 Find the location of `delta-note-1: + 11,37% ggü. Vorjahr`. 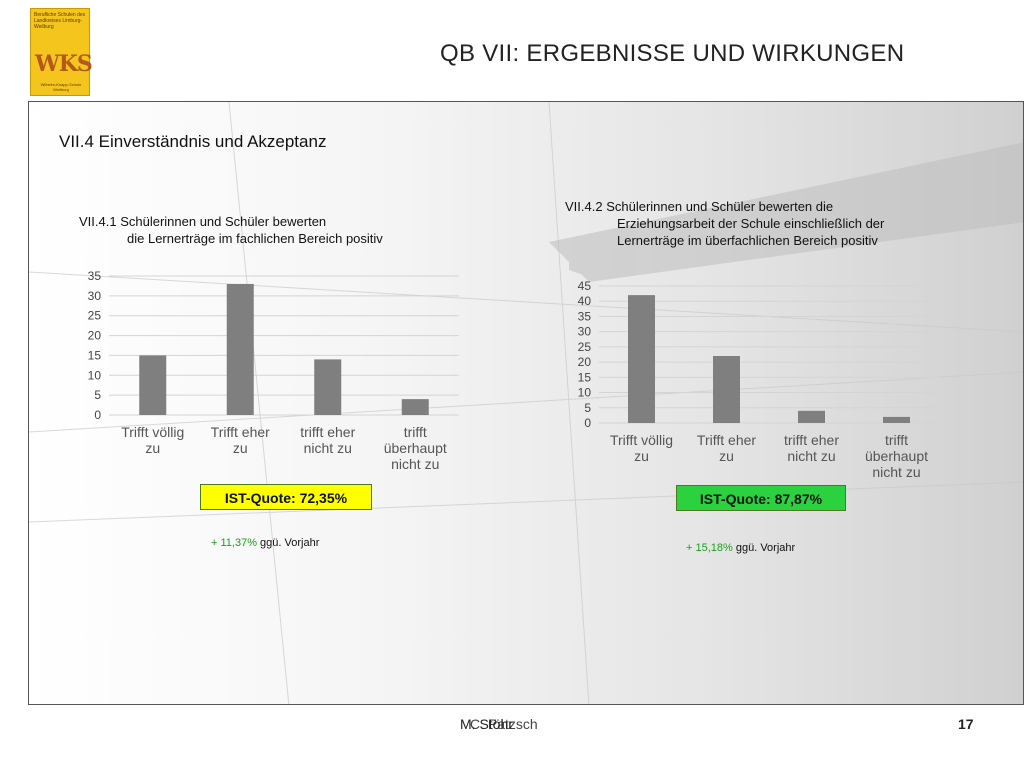

delta-note-1: + 11,37% ggü. Vorjahr is located at coordinates (265, 543).